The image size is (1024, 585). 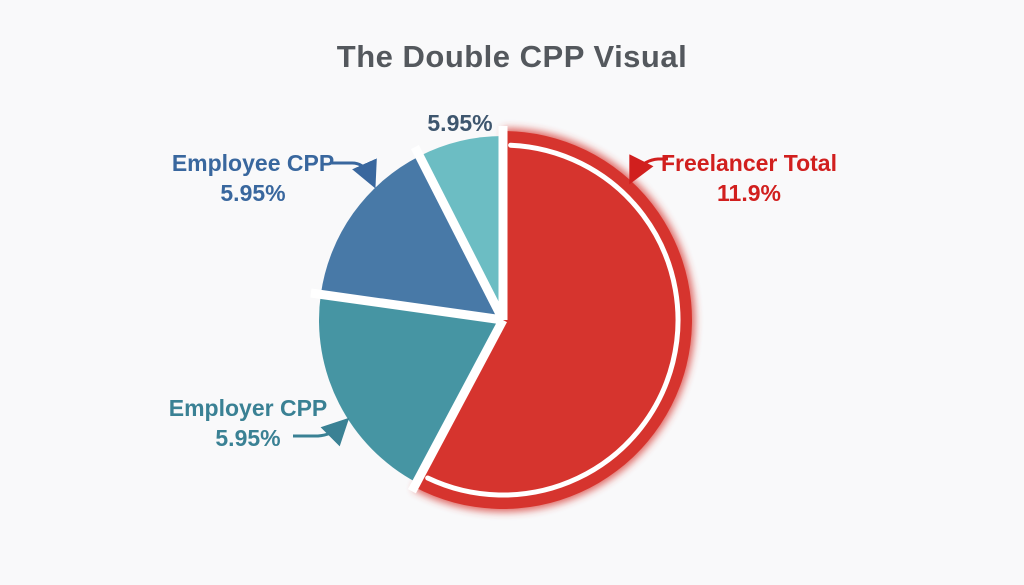 What do you see at coordinates (253, 163) in the screenshot?
I see `callout-label: Employee CPP` at bounding box center [253, 163].